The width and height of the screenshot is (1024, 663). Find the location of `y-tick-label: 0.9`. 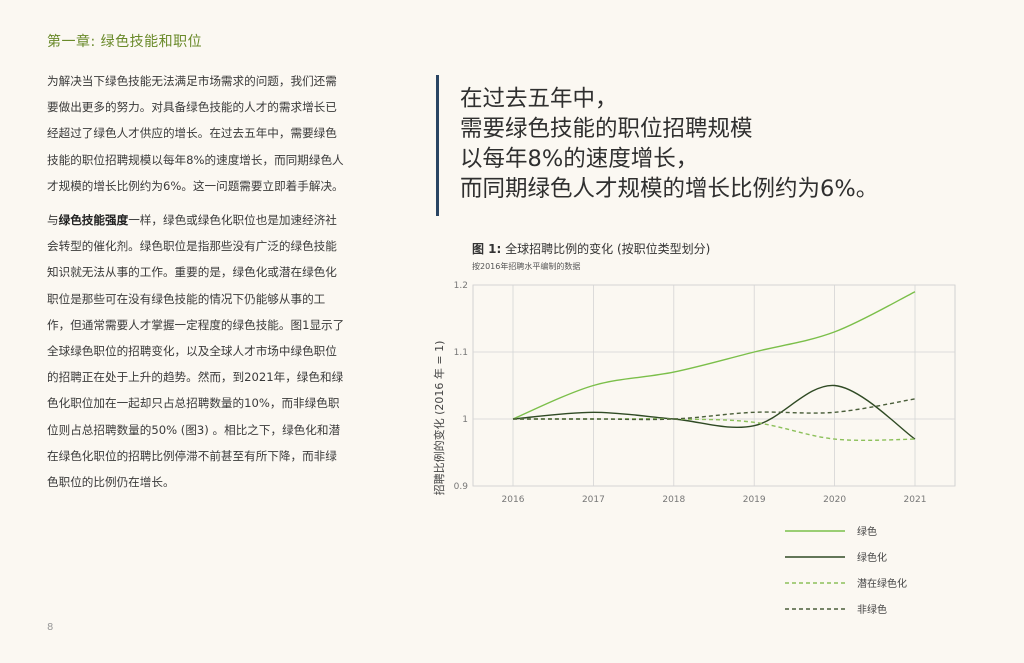

y-tick-label: 0.9 is located at coordinates (461, 487).